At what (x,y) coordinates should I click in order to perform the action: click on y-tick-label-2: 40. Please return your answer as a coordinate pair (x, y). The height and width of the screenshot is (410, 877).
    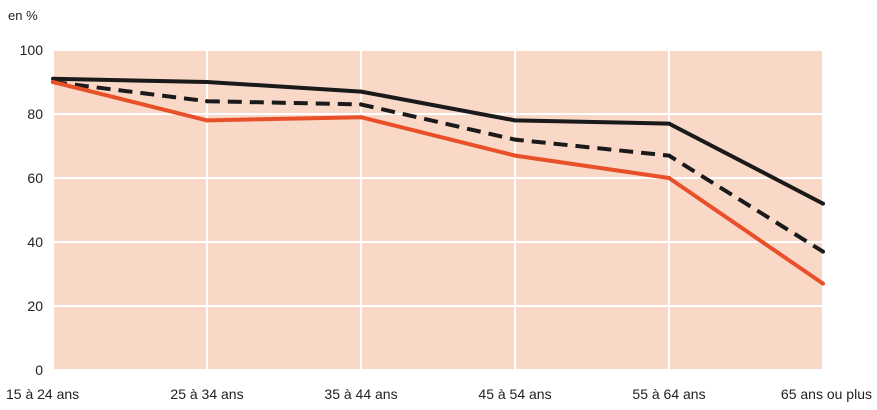
    Looking at the image, I should click on (35, 242).